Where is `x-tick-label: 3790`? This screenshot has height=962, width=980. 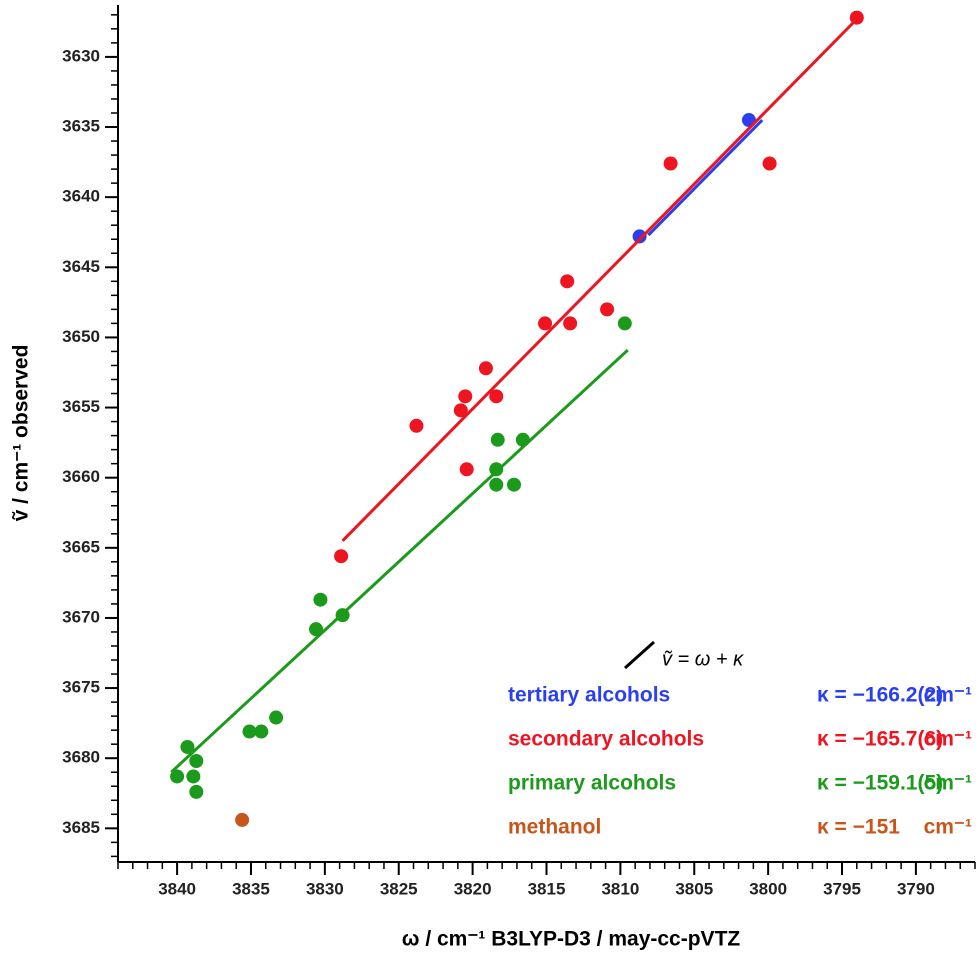 x-tick-label: 3790 is located at coordinates (916, 888).